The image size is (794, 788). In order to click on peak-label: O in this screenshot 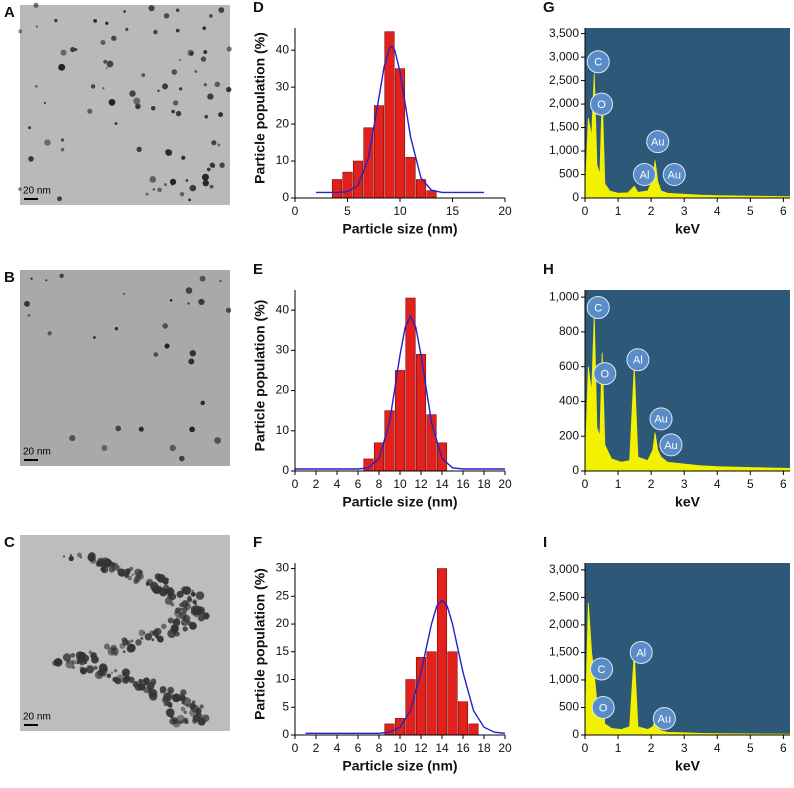, I will do `click(601, 105)`.